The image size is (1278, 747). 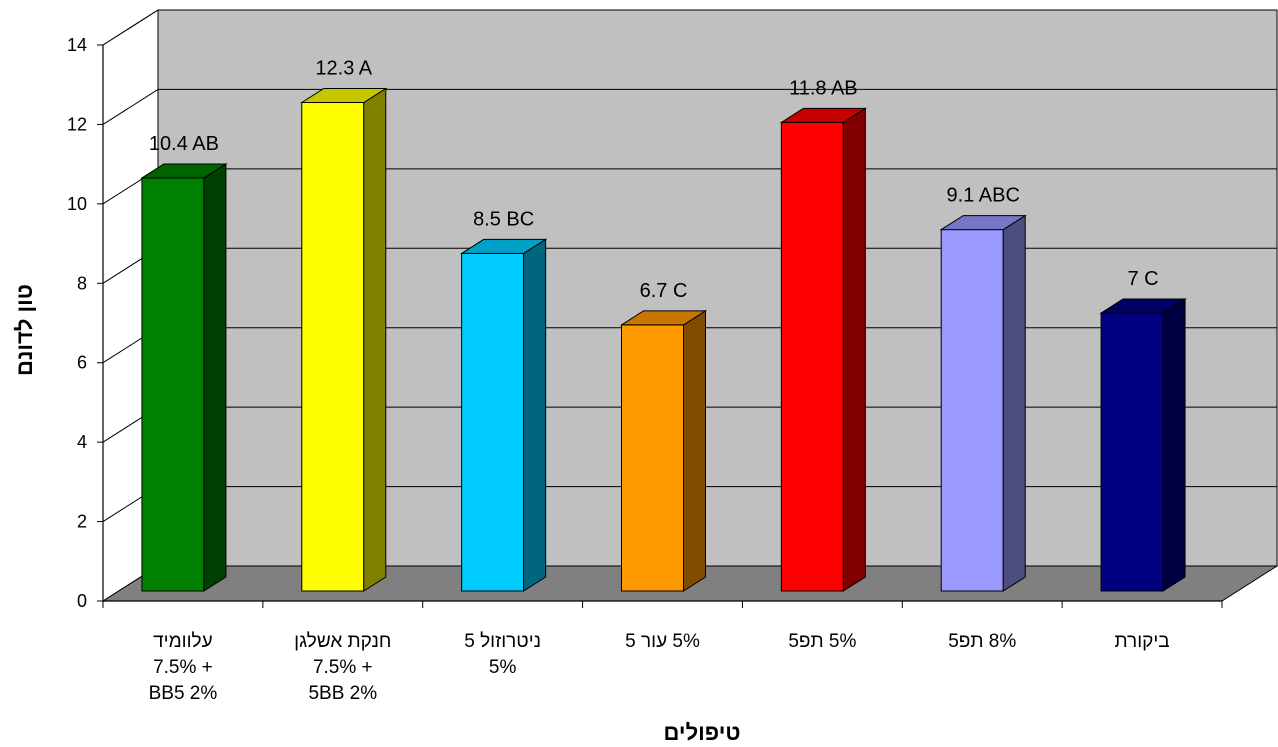 I want to click on y-tick-label: 8, so click(x=82, y=283).